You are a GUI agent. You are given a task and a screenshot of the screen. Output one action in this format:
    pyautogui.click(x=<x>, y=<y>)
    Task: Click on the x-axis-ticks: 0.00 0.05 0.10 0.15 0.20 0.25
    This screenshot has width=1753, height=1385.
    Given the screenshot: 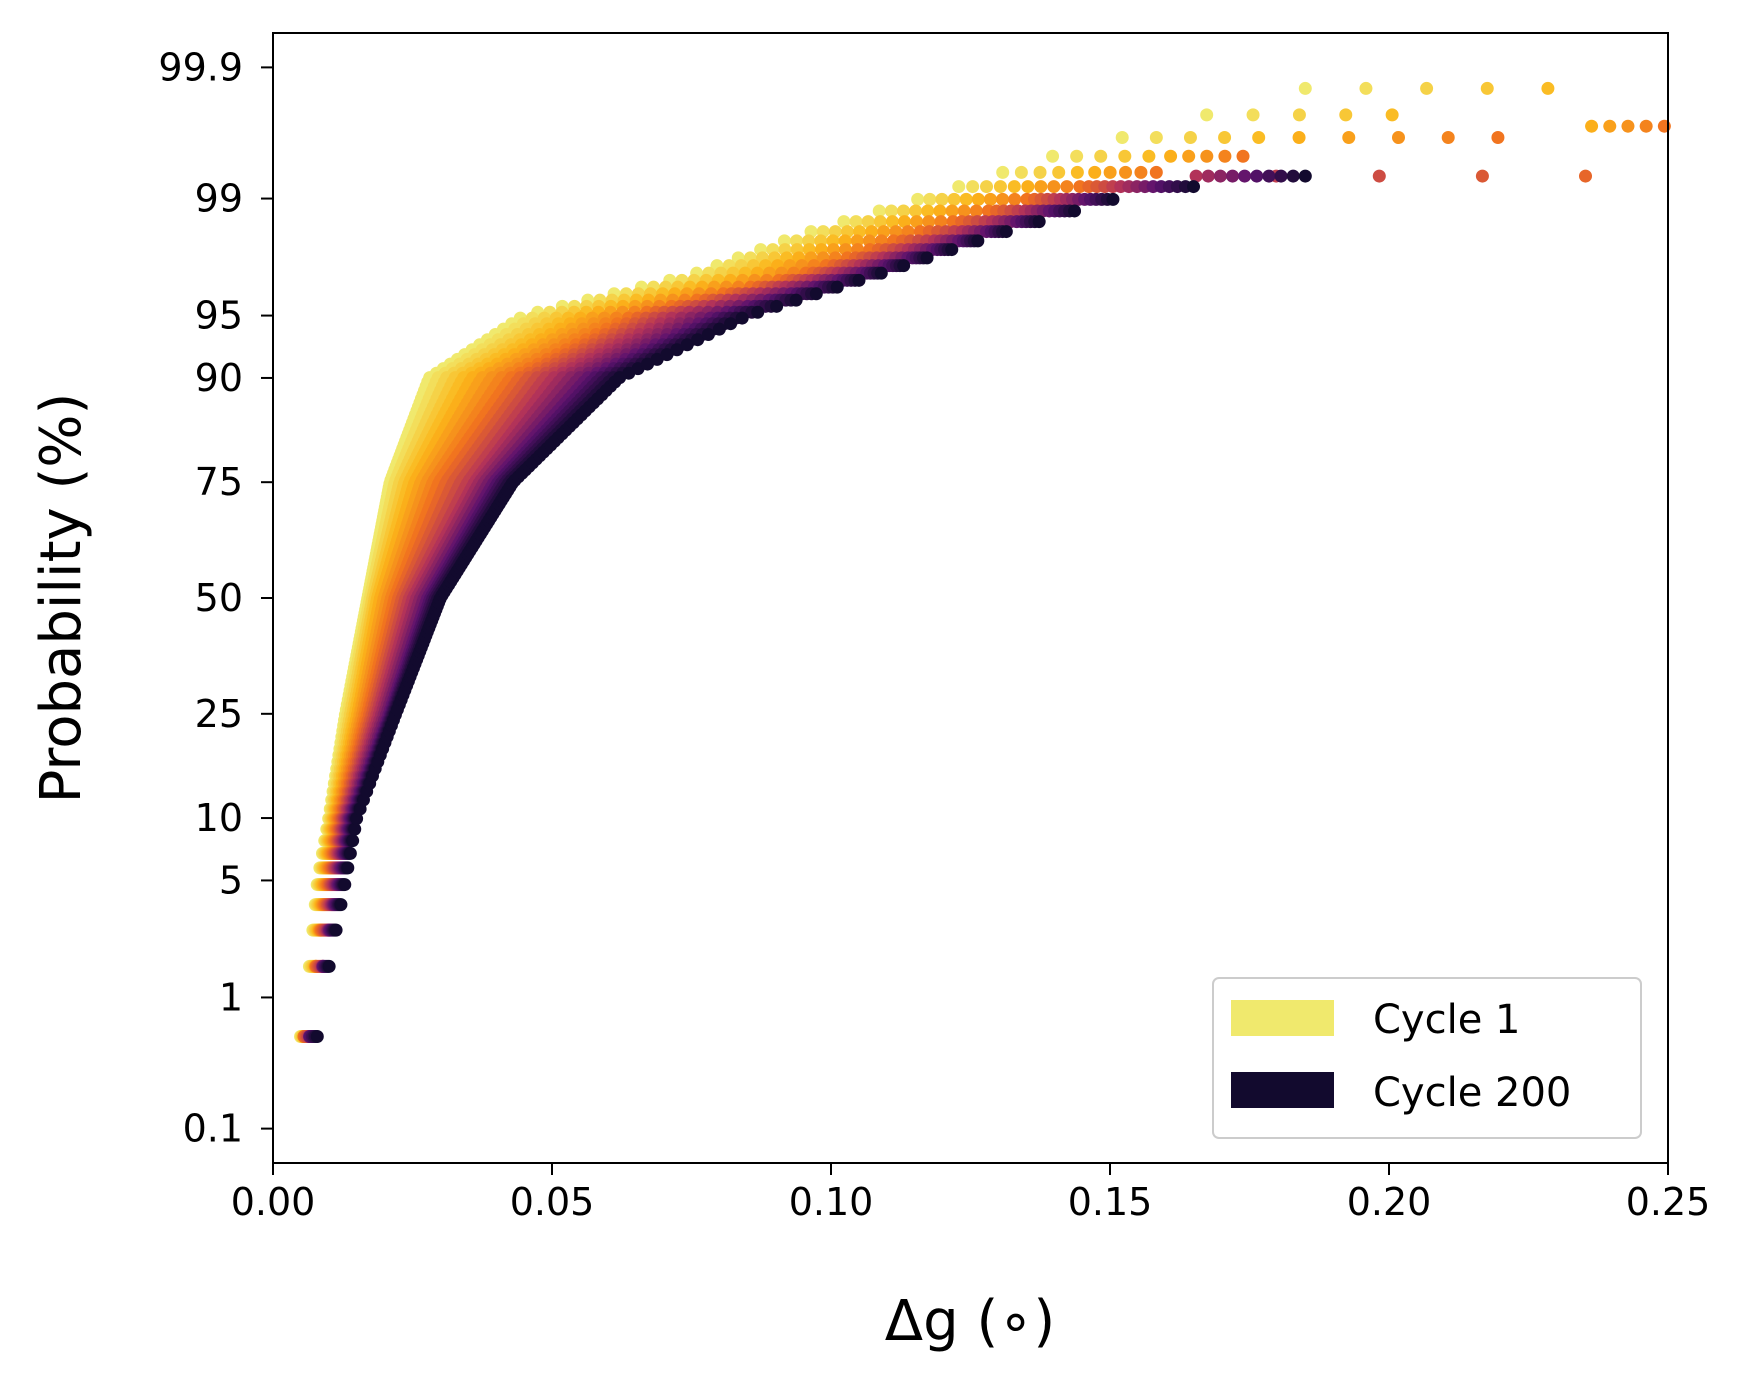 What is the action you would take?
    pyautogui.click(x=970, y=1193)
    